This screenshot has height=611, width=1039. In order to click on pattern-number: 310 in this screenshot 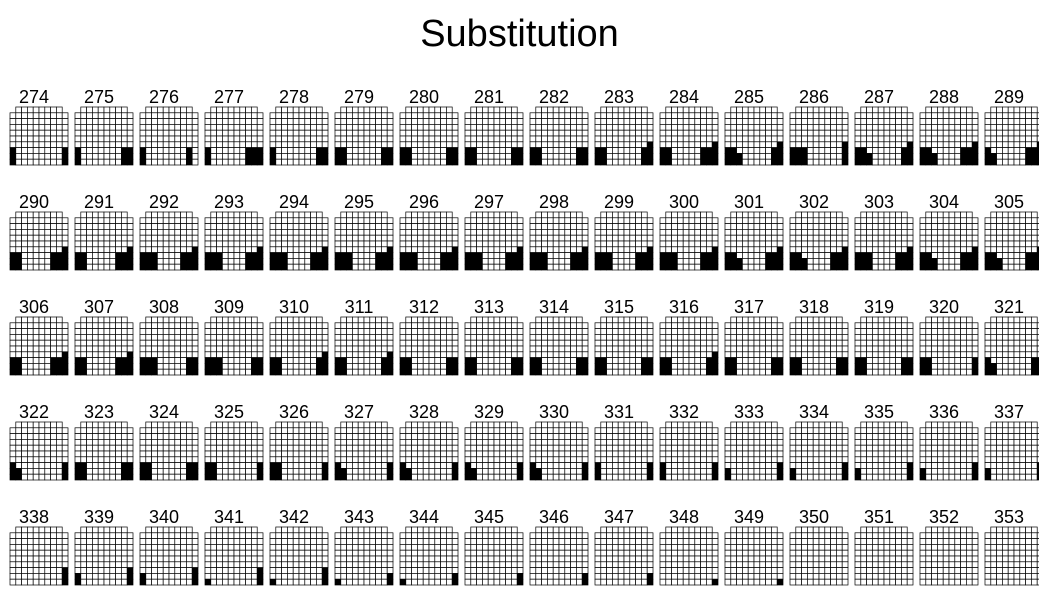, I will do `click(294, 307)`.